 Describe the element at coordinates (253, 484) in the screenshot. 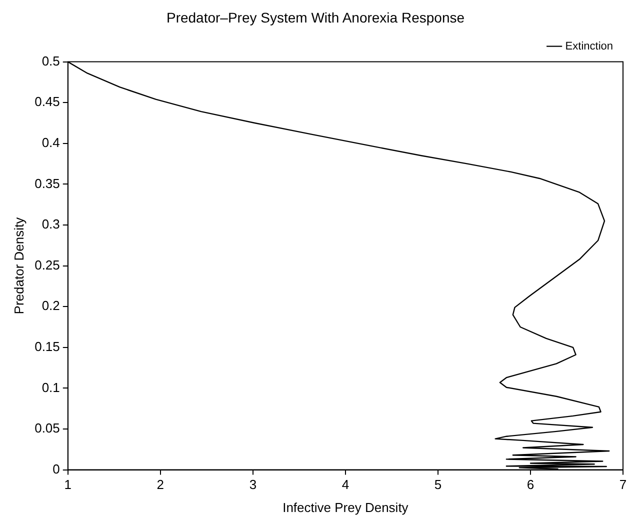

I see `x-tick-label: 3` at that location.